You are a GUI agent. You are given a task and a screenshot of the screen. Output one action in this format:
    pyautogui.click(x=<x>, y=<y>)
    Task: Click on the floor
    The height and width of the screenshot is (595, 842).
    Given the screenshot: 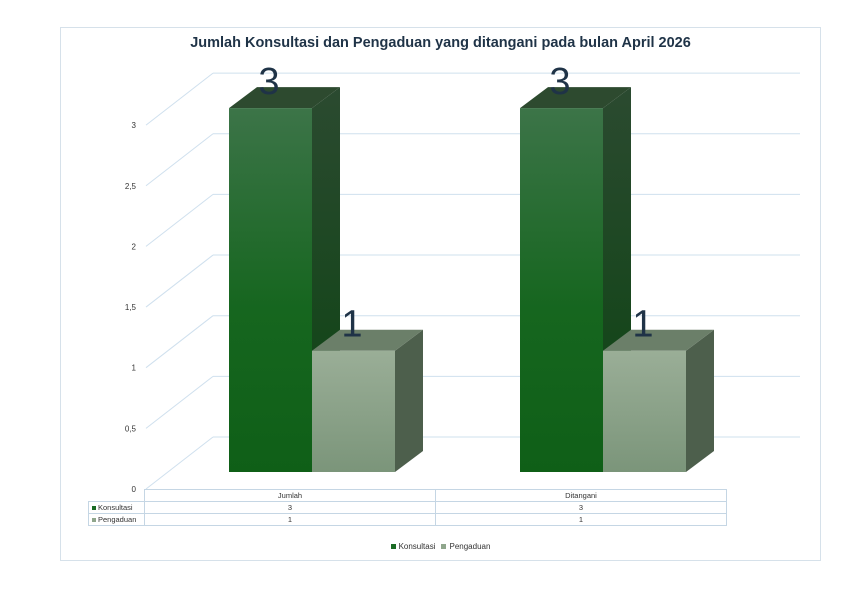 What is the action you would take?
    pyautogui.click(x=473, y=480)
    